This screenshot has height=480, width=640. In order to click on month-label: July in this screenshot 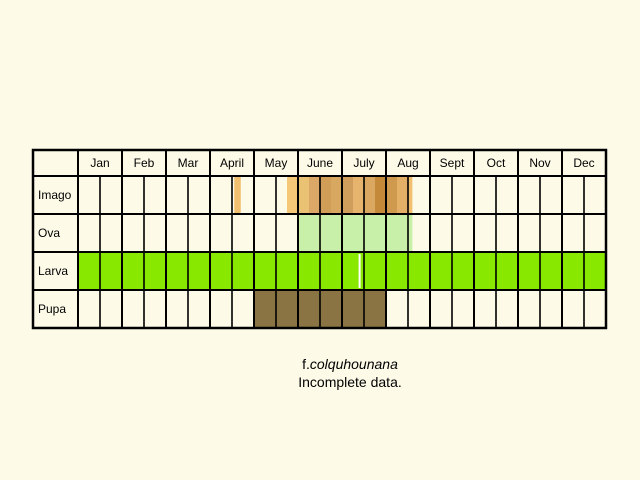, I will do `click(363, 163)`.